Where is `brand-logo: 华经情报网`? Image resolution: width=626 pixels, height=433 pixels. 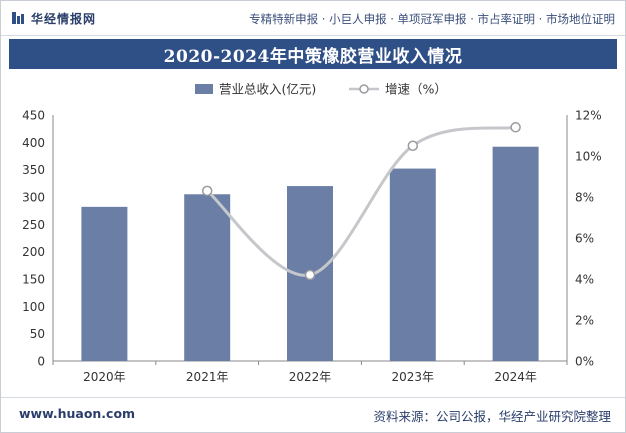 brand-logo: 华经情报网 is located at coordinates (53, 18).